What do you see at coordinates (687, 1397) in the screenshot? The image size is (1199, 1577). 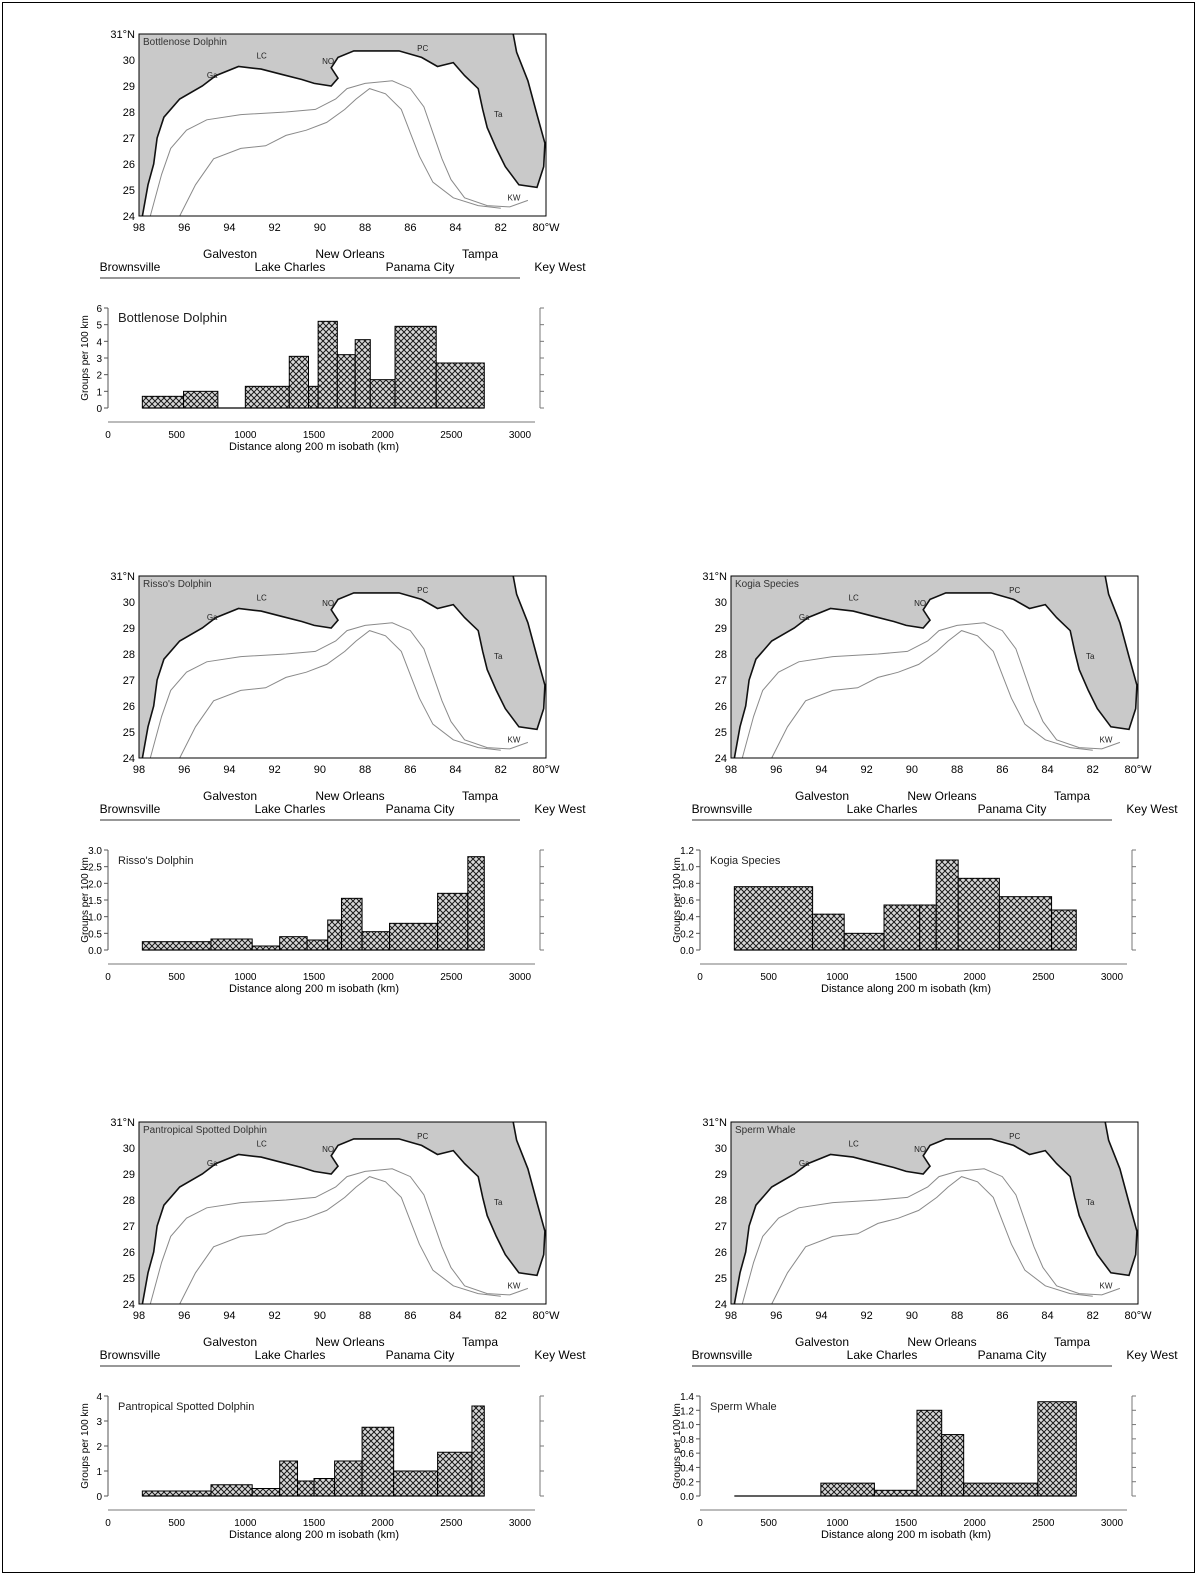 I see `y-tick-label: 1.4` at bounding box center [687, 1397].